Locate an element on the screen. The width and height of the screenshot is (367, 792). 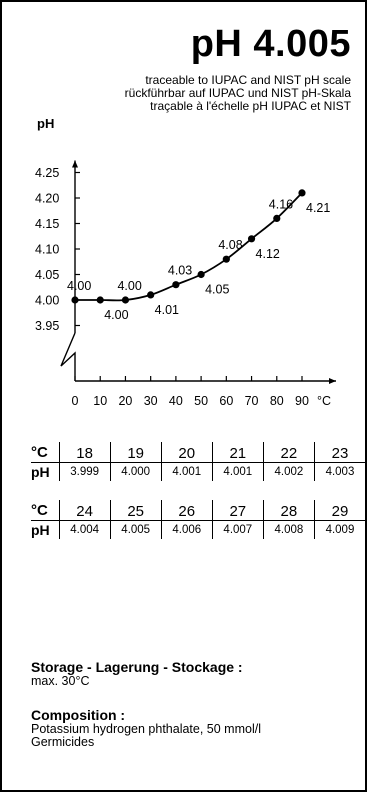
y-tick-label: 3.95 is located at coordinates (47, 326).